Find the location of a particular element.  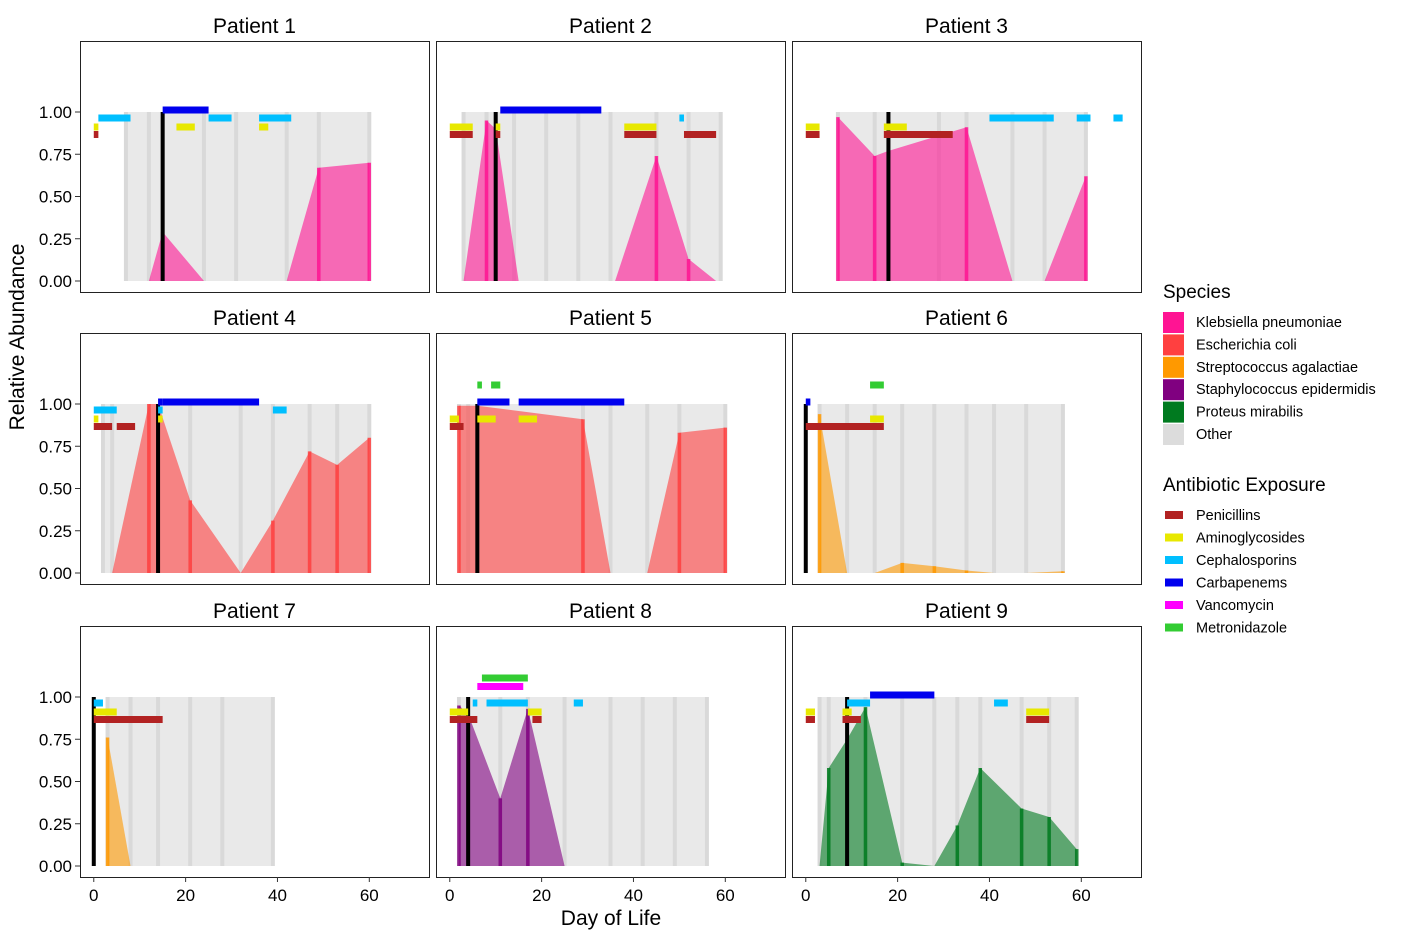

legend-antibiotics-title: Antibiotic Exposure is located at coordinates (1244, 485).